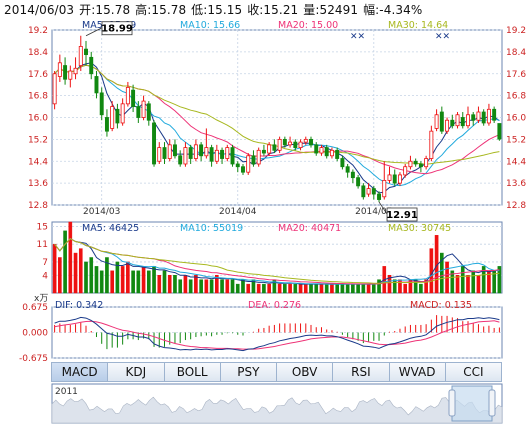  Describe the element at coordinates (274, 305) in the screenshot. I see `macd-legend-item: DEA: 0.276` at that location.